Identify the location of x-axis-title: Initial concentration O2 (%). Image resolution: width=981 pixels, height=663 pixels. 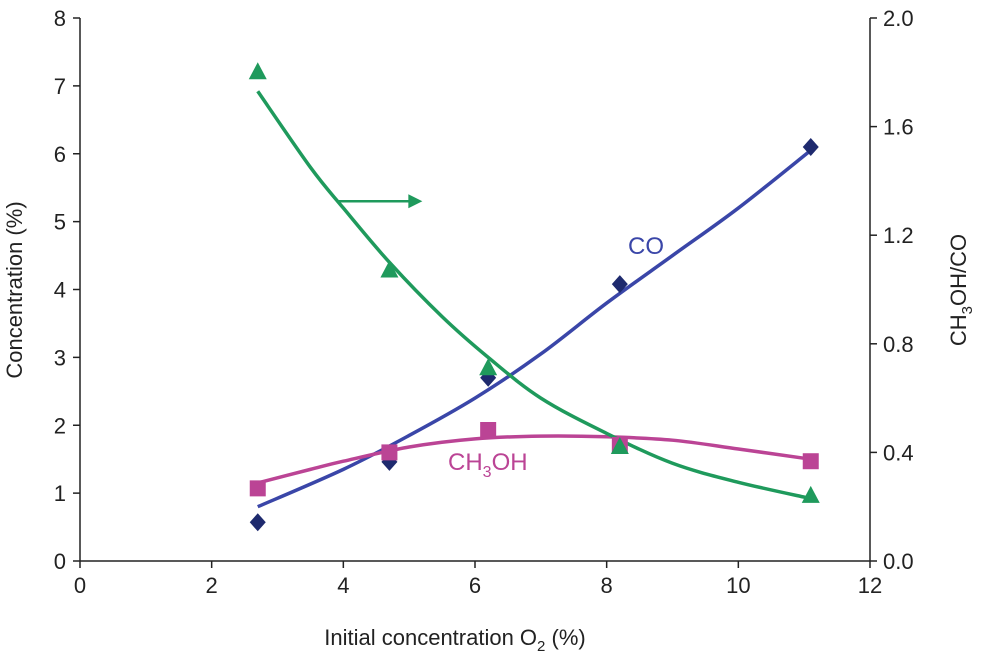
(454, 640).